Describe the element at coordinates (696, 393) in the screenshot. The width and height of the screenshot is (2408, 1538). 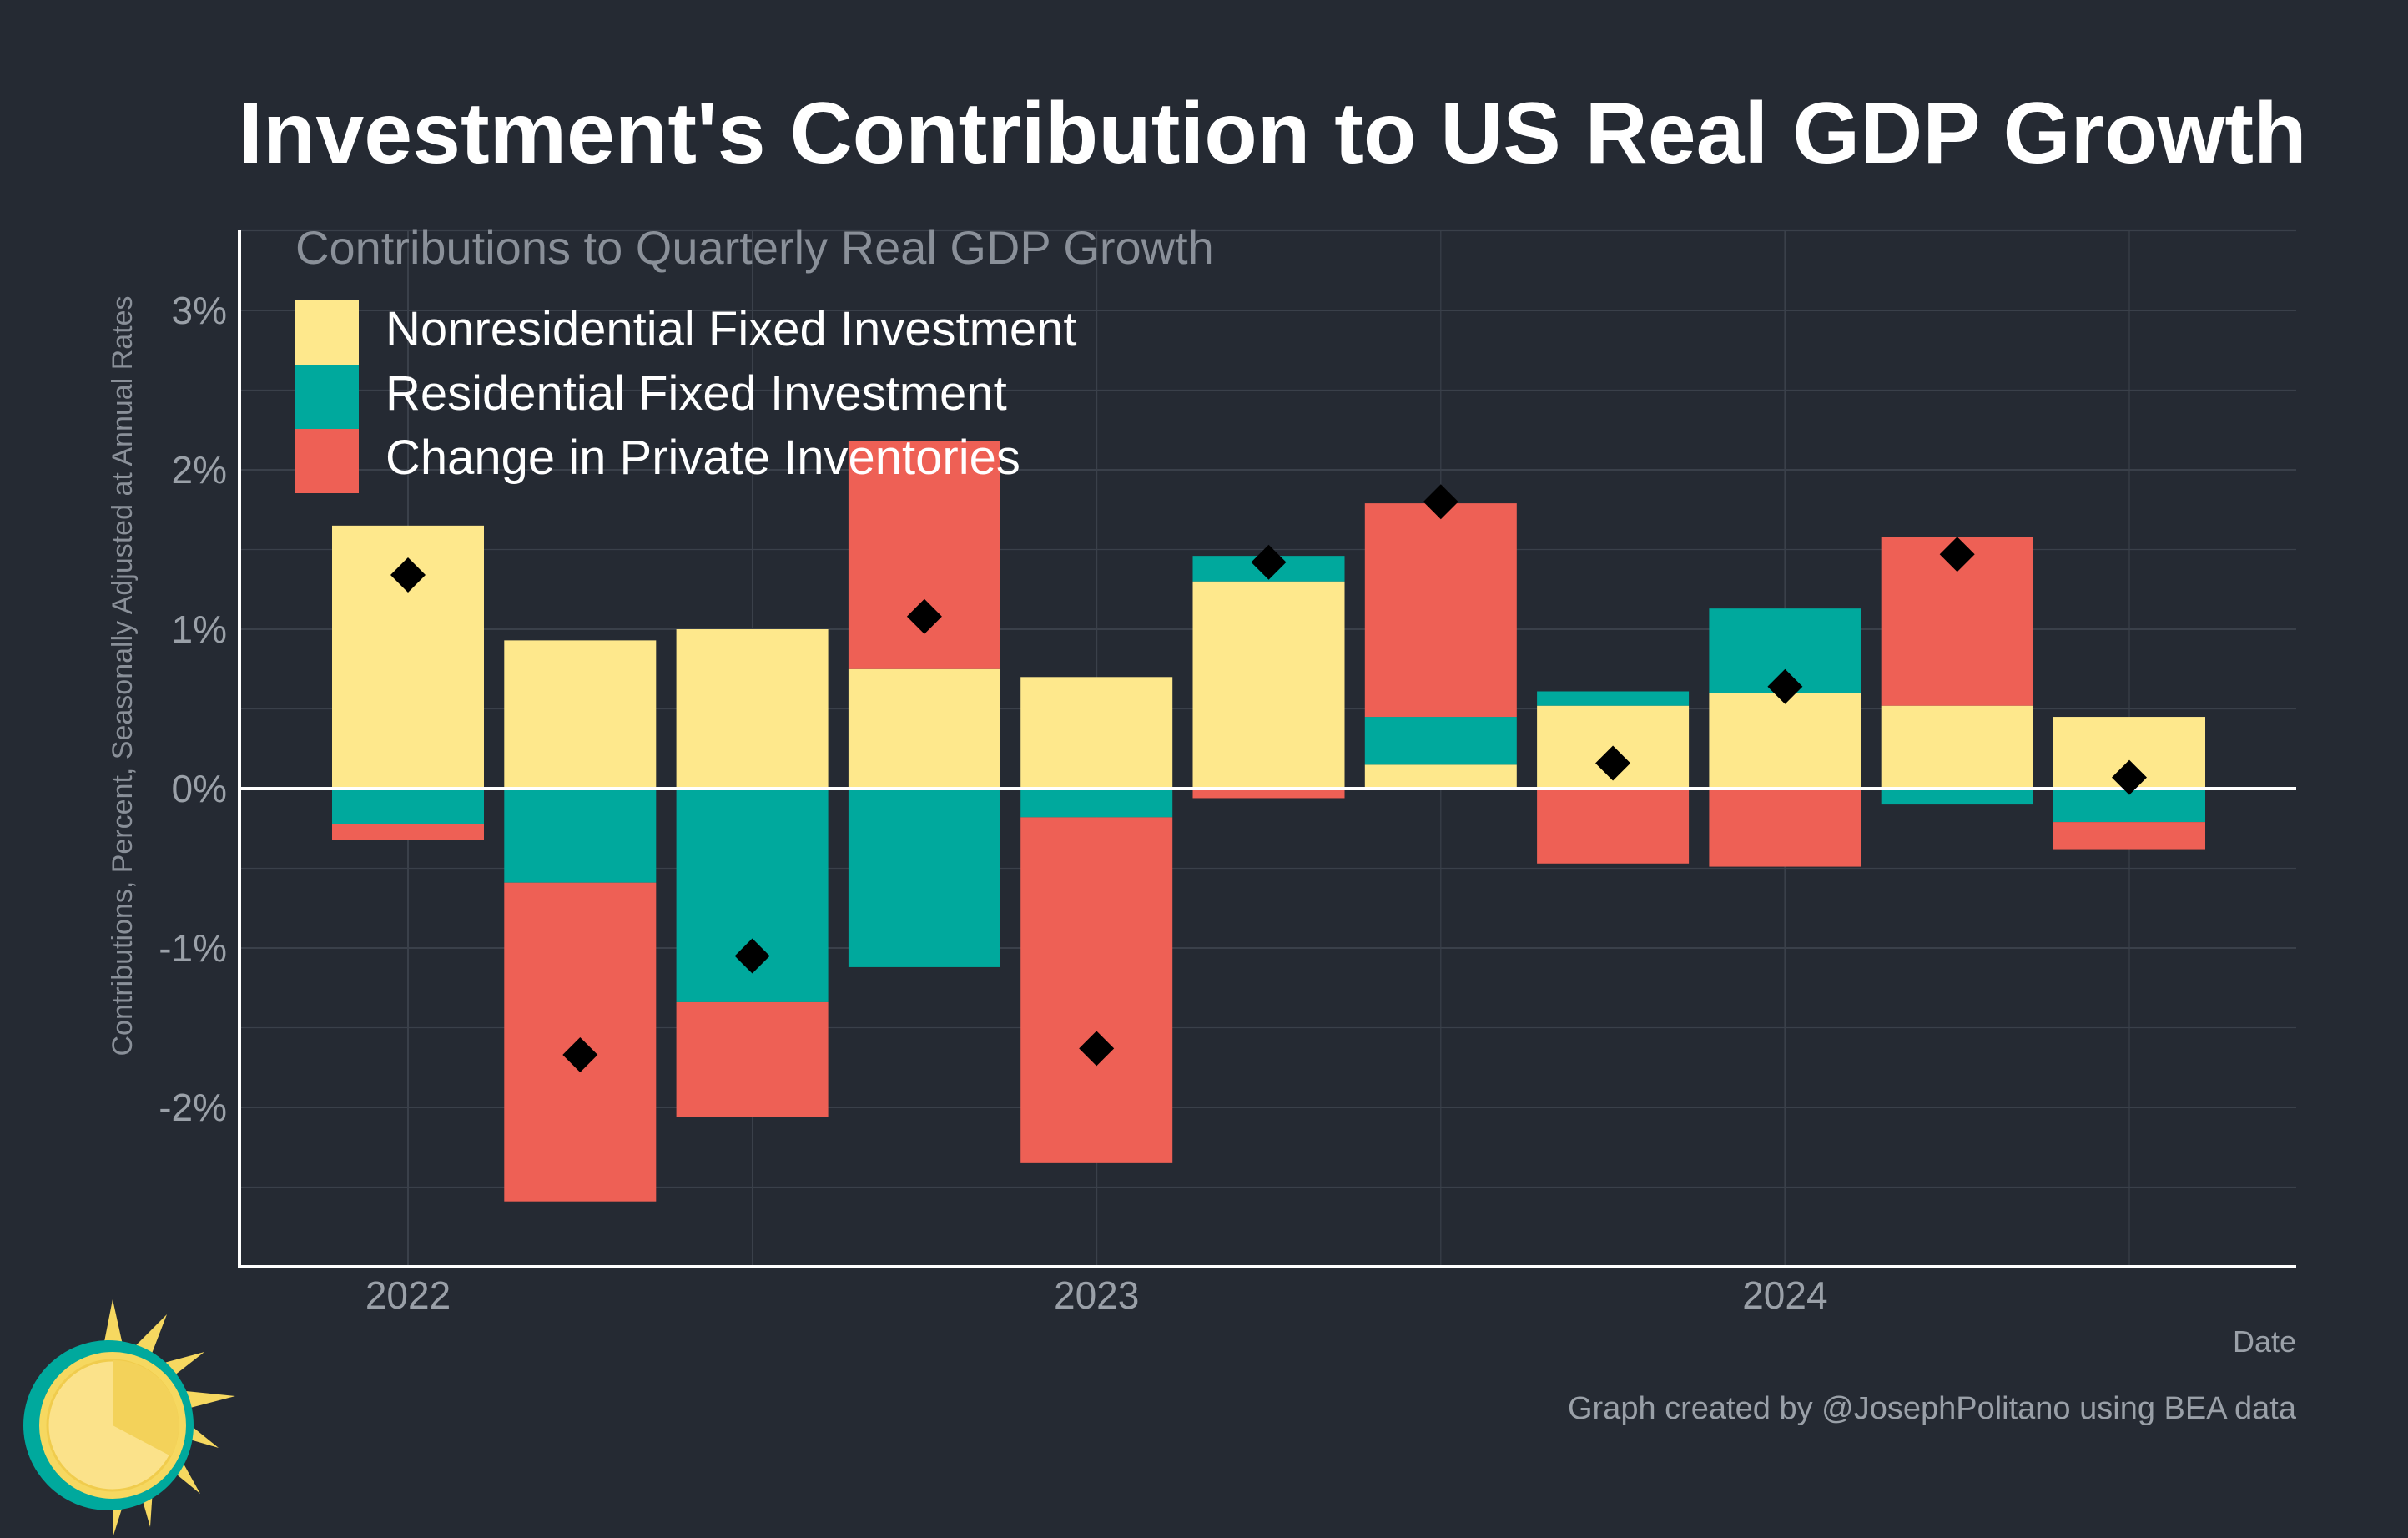
I see `legend-label: Residential Fixed Investment` at that location.